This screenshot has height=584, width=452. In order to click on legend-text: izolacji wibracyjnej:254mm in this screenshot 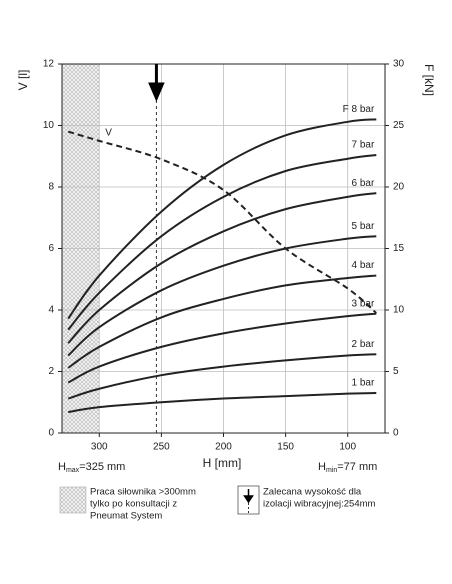, I will do `click(319, 504)`.